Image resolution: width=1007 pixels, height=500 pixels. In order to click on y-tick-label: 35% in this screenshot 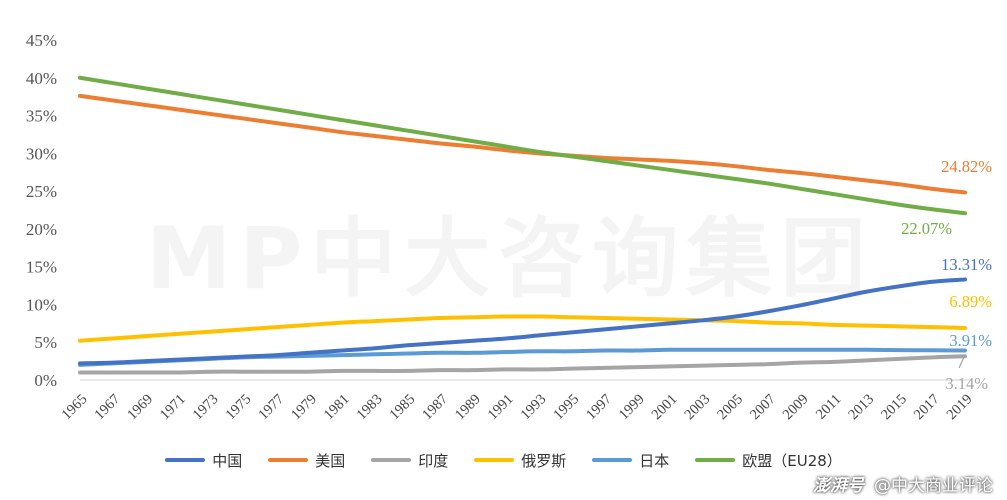, I will do `click(41, 116)`.